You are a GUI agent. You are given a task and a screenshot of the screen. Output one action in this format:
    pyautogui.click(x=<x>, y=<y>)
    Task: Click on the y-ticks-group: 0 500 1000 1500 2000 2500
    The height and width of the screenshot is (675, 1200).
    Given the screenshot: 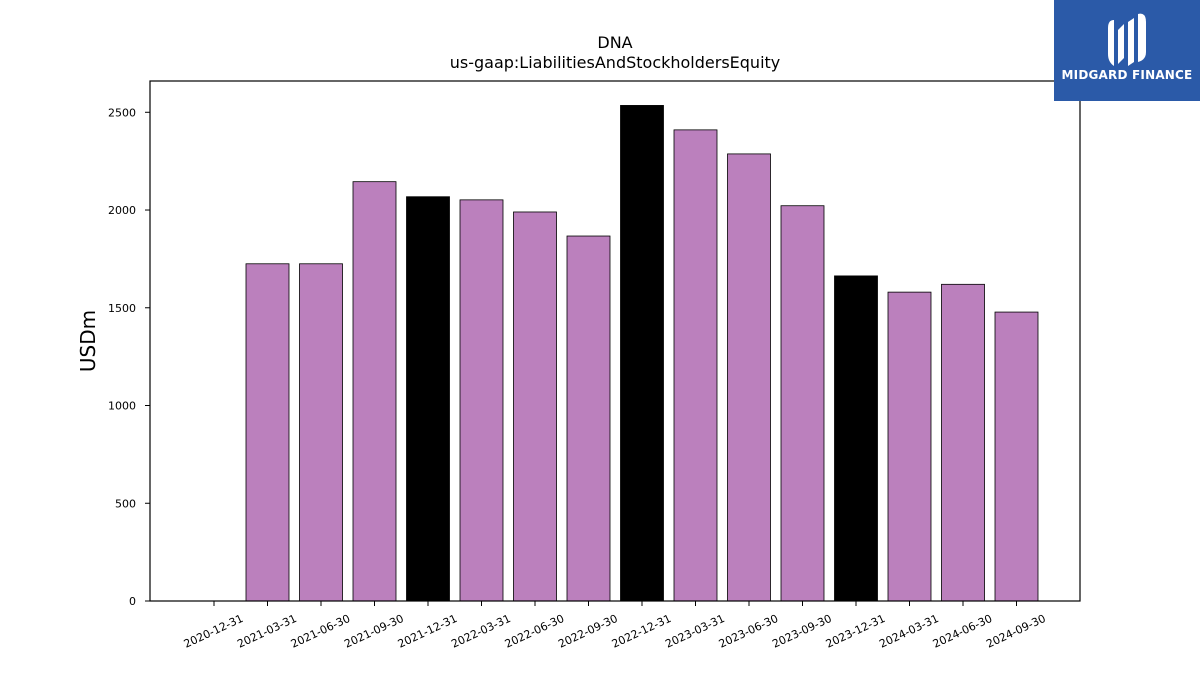 What is the action you would take?
    pyautogui.click(x=129, y=357)
    